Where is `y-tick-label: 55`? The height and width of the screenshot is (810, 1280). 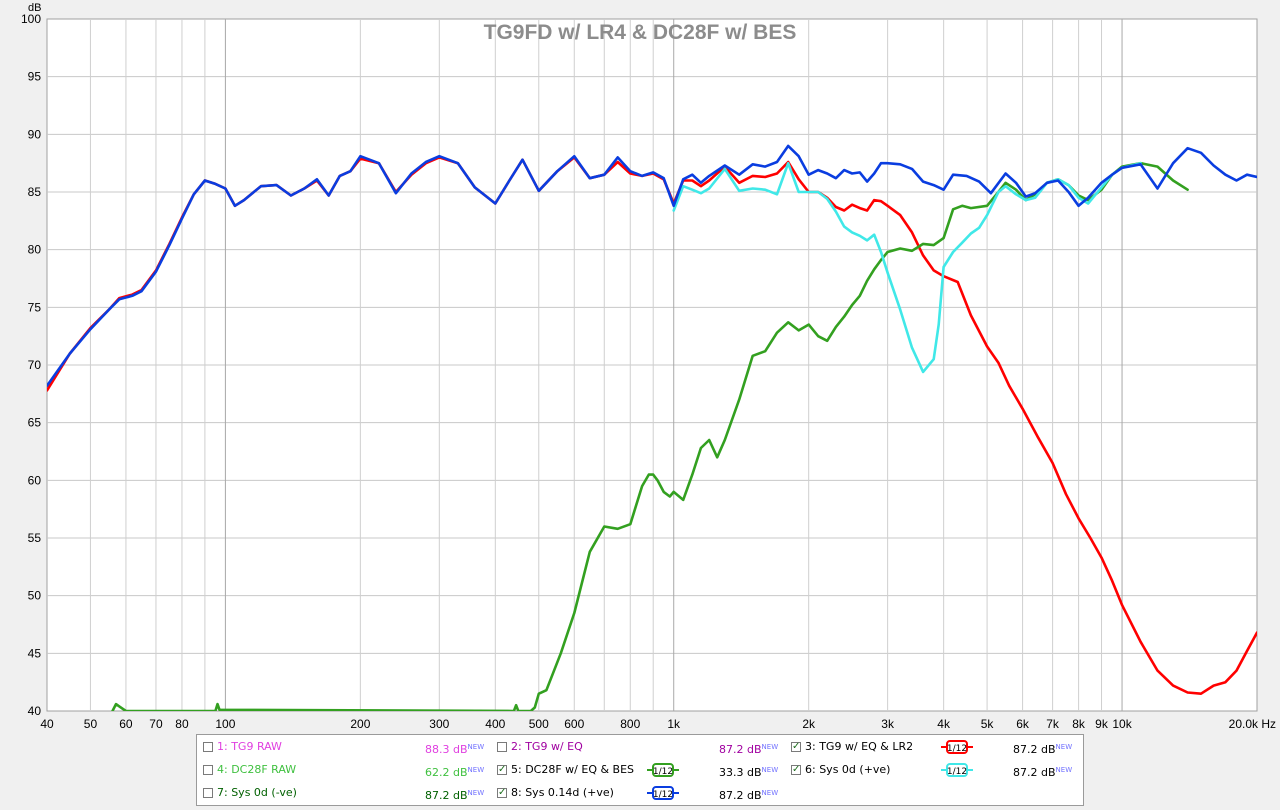 y-tick-label: 55 is located at coordinates (35, 538).